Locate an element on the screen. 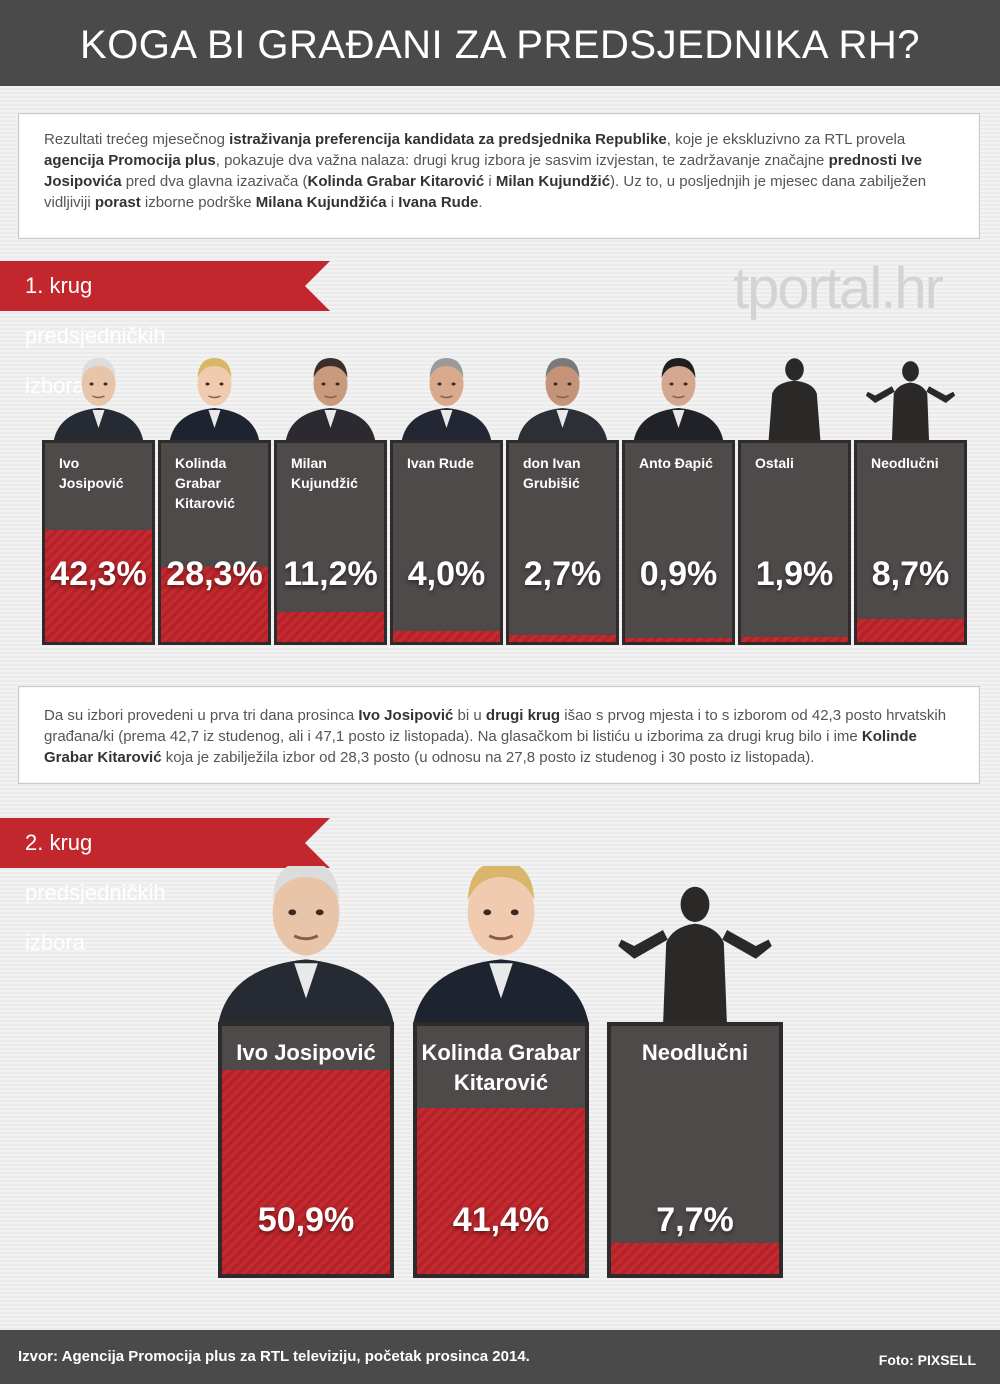 This screenshot has height=1384, width=1000. tportal-watermark: tportal.hr is located at coordinates (838, 288).